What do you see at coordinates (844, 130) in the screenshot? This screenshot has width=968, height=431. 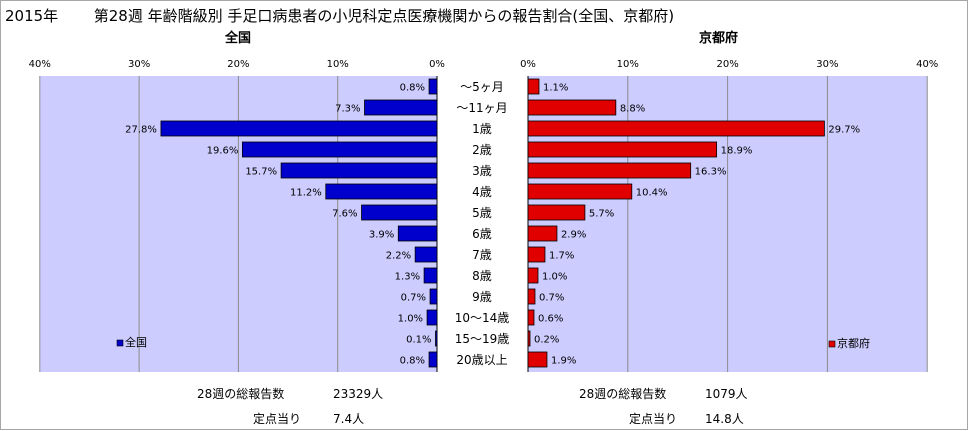 I see `kyoto-data-label: 29.7%` at bounding box center [844, 130].